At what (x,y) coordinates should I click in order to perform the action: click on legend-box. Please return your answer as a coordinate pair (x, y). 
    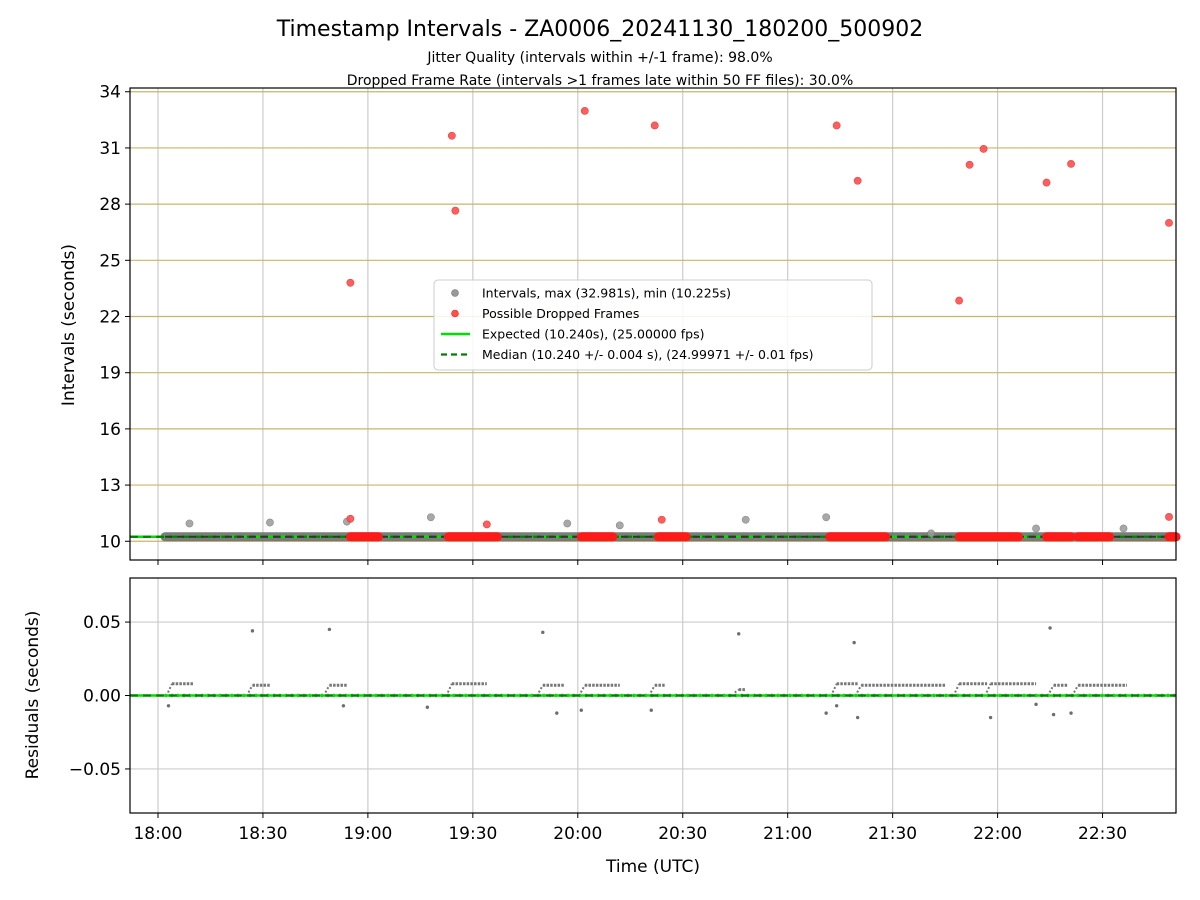
    Looking at the image, I should click on (653, 325).